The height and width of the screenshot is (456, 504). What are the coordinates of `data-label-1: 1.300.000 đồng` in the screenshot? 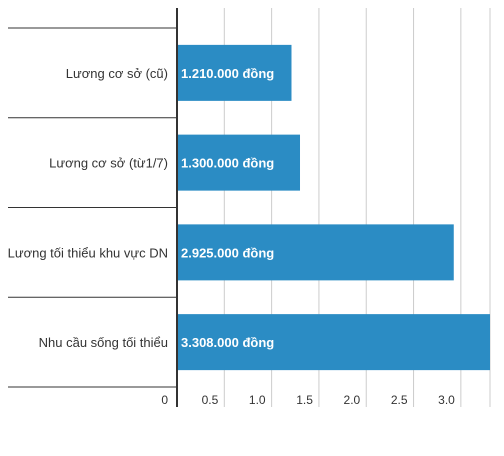 It's located at (227, 163).